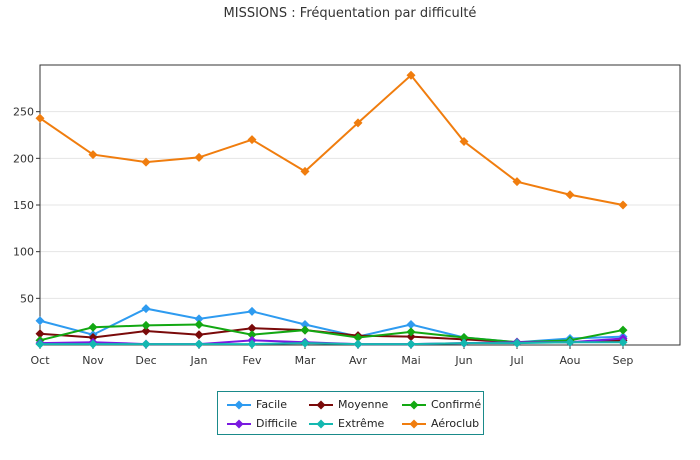 The width and height of the screenshot is (700, 460). What do you see at coordinates (23, 158) in the screenshot?
I see `y-tick-label: 200` at bounding box center [23, 158].